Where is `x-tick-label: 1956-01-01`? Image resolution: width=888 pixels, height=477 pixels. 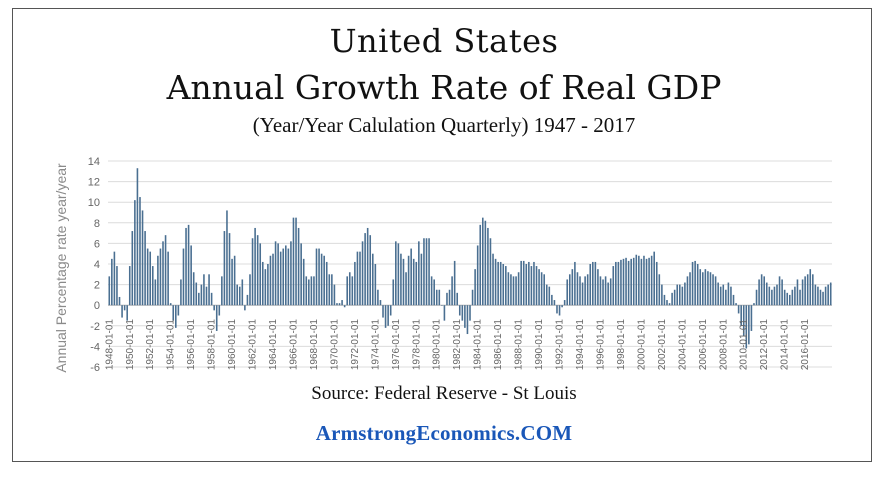
x-tick-label: 1956-01-01 is located at coordinates (191, 345).